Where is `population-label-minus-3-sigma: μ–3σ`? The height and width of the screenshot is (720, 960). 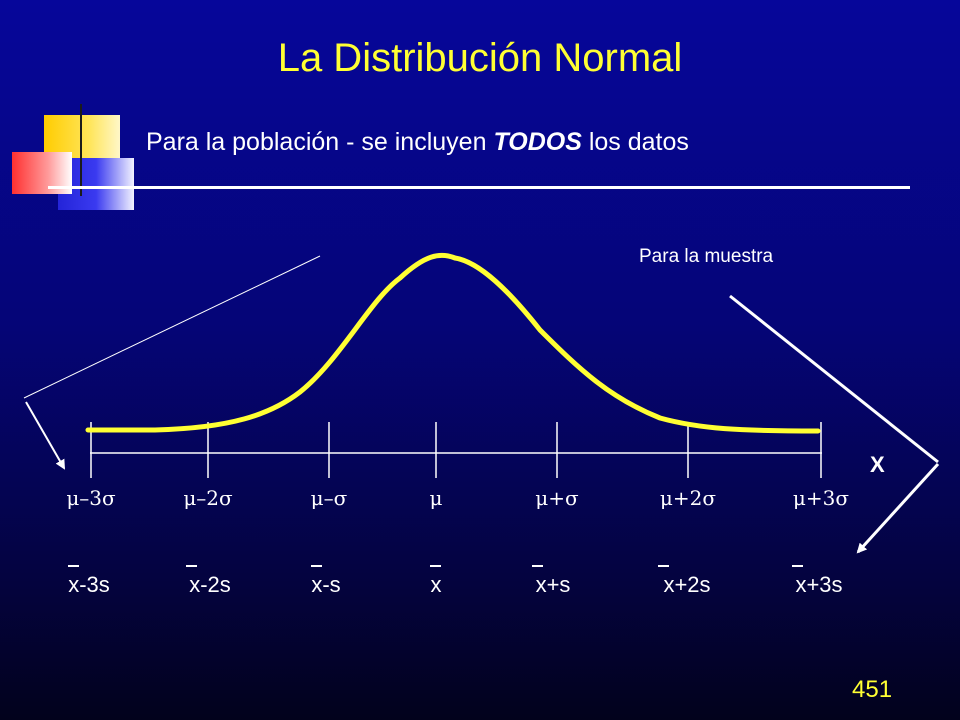 population-label-minus-3-sigma: μ–3σ is located at coordinates (91, 498).